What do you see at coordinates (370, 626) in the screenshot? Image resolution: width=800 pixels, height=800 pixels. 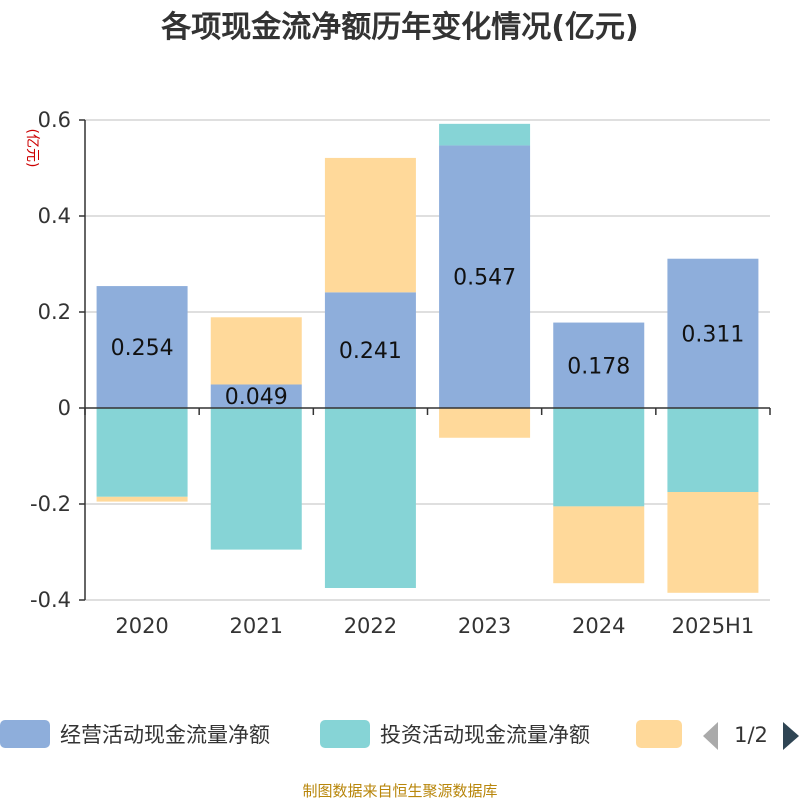 I see `x-tick-label: 2022` at bounding box center [370, 626].